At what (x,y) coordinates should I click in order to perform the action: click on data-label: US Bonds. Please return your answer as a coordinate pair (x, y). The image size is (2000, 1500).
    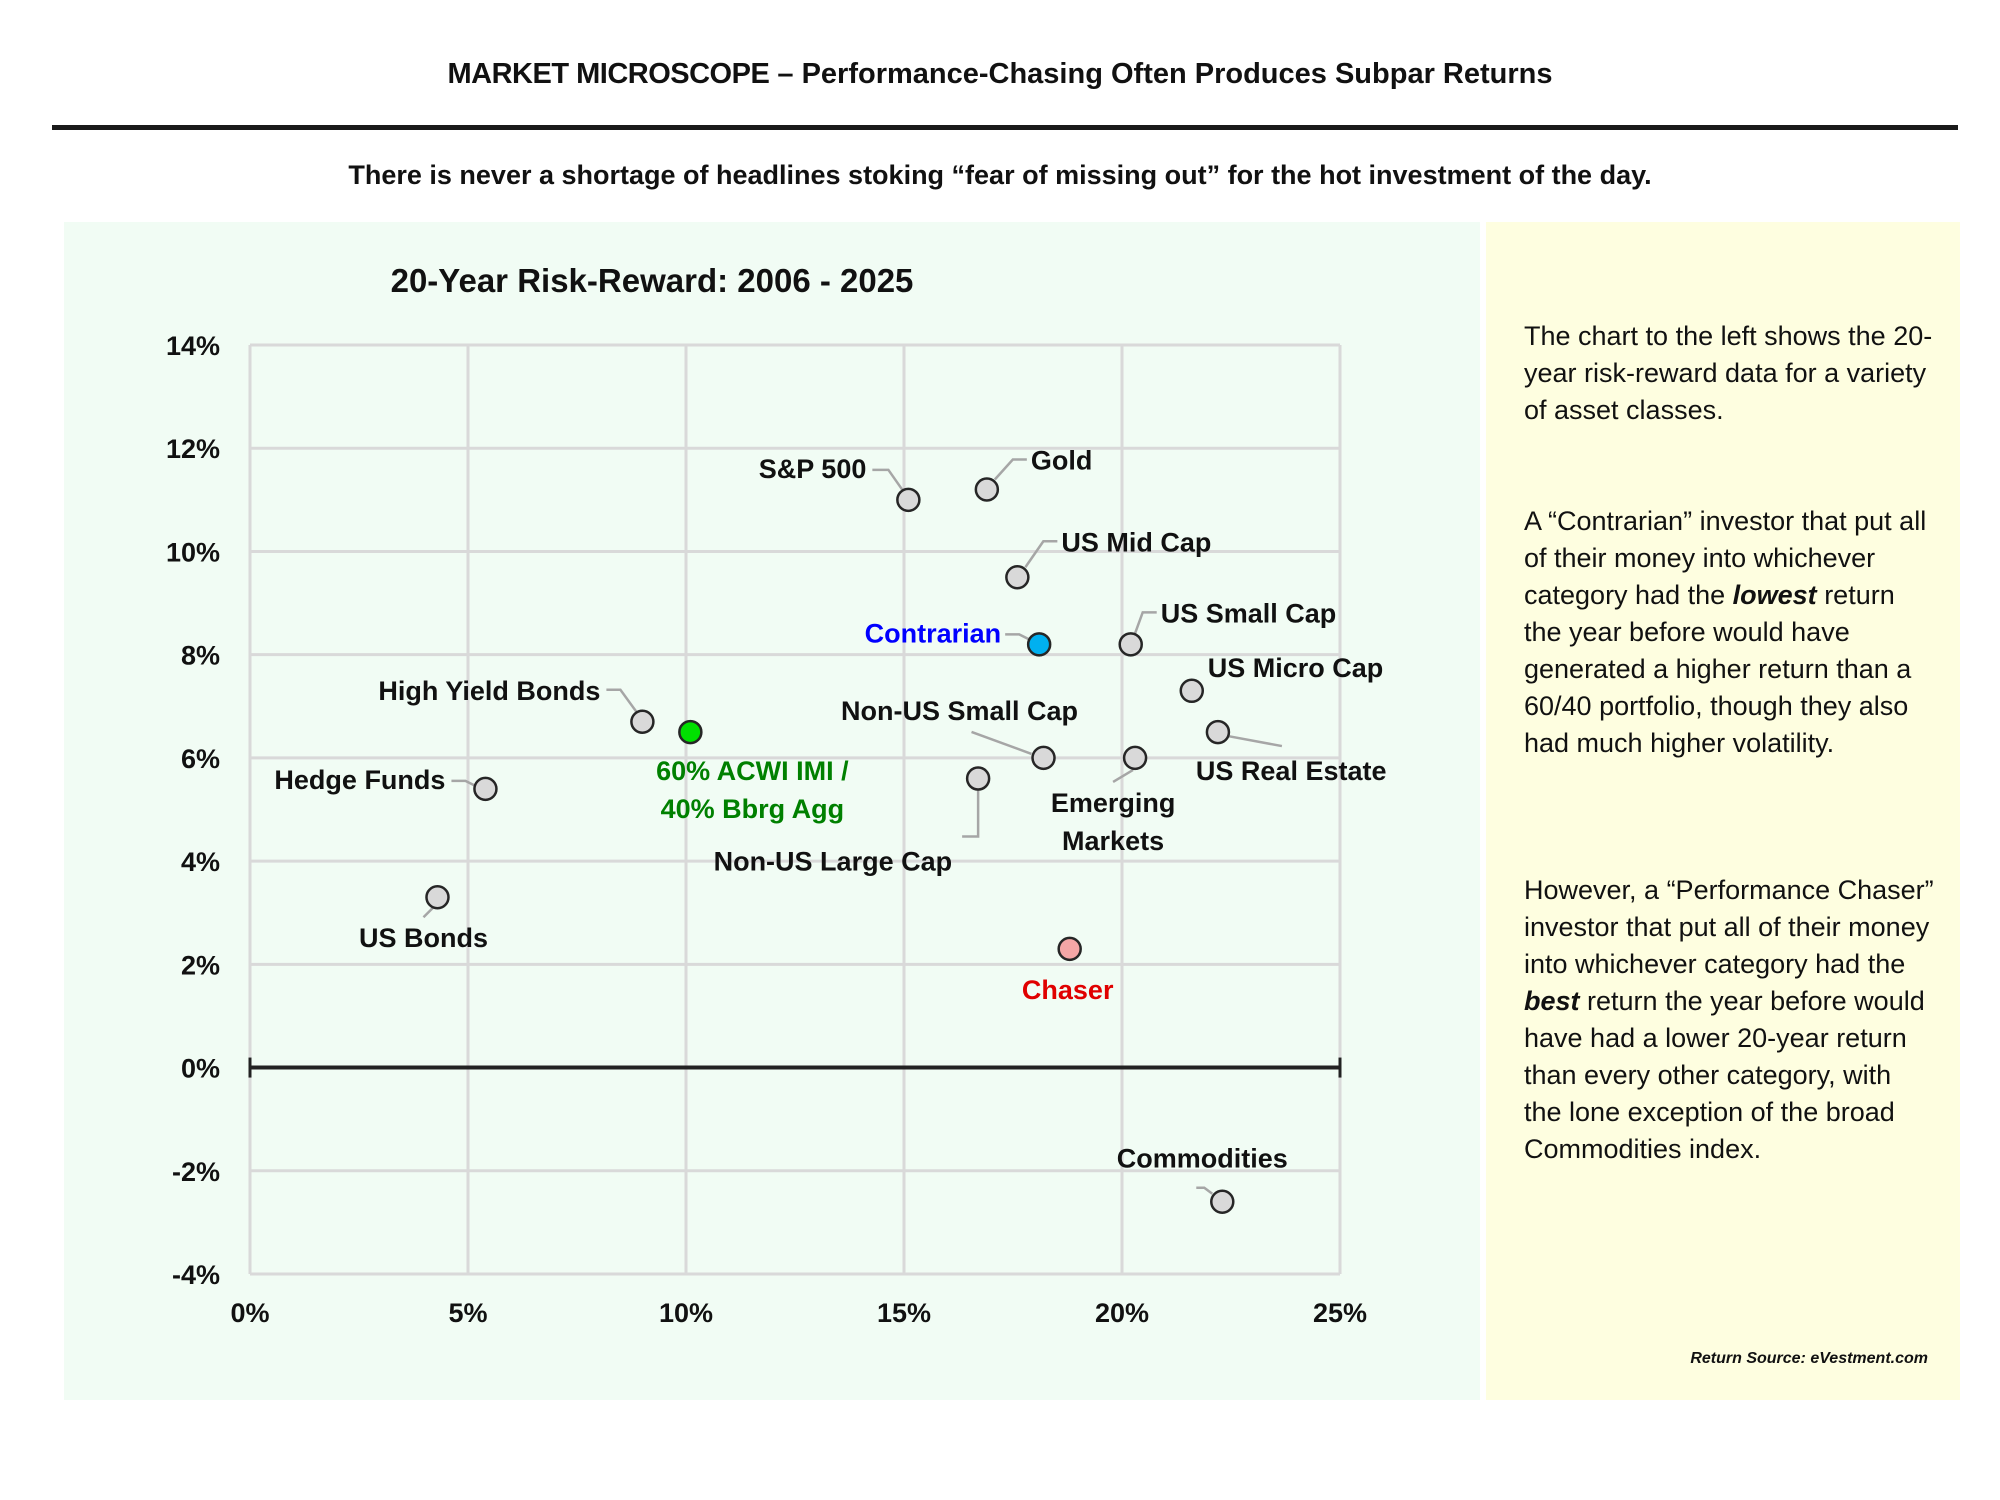
    Looking at the image, I should click on (423, 938).